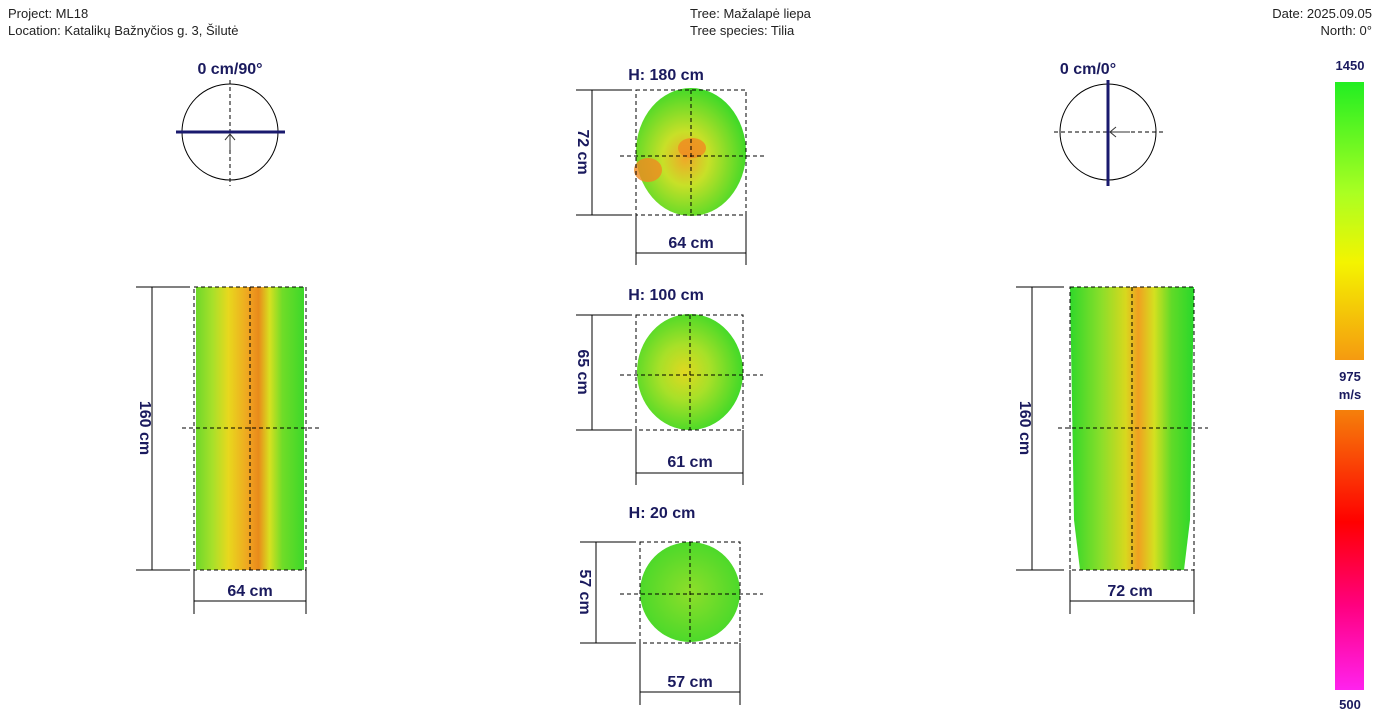 The image size is (1389, 713). What do you see at coordinates (1346, 30) in the screenshot?
I see `north: North: 0°` at bounding box center [1346, 30].